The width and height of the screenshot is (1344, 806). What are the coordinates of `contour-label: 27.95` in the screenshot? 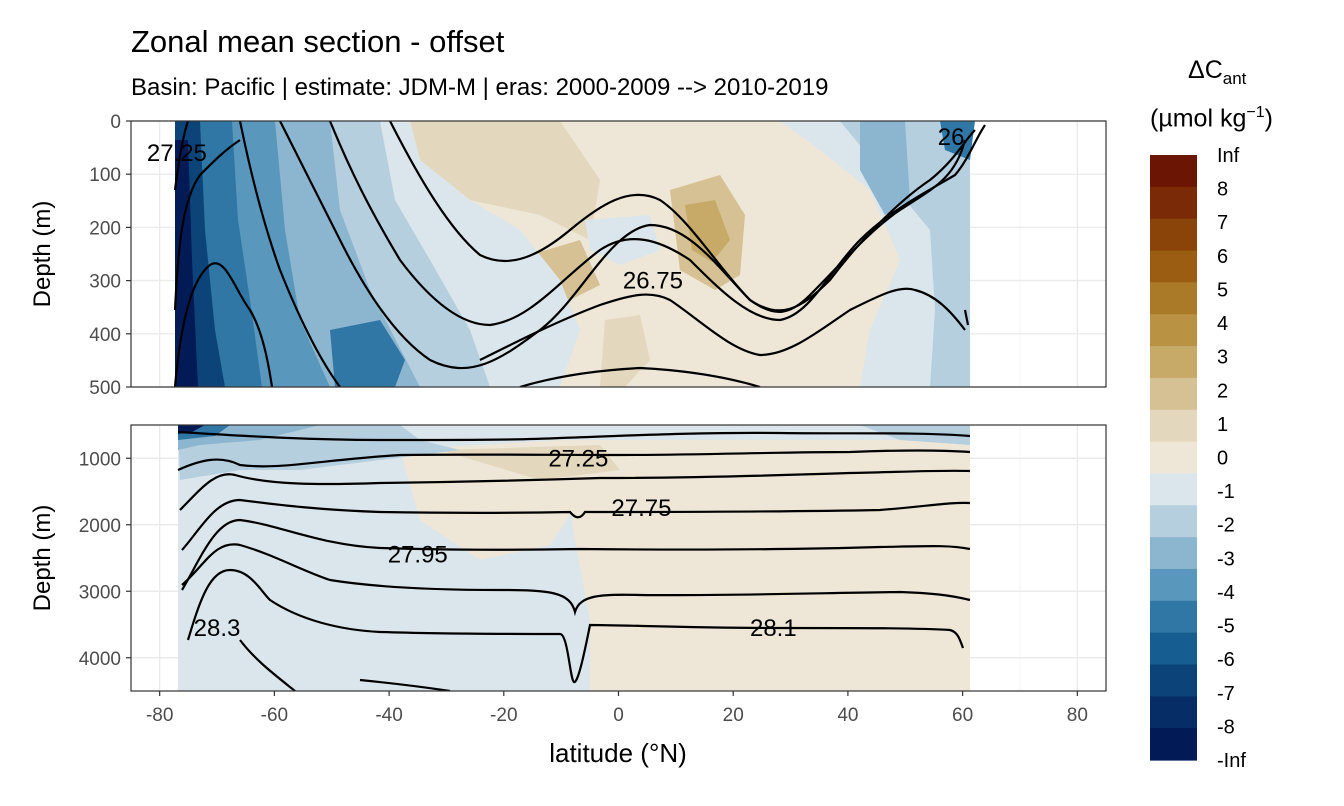 It's located at (418, 555).